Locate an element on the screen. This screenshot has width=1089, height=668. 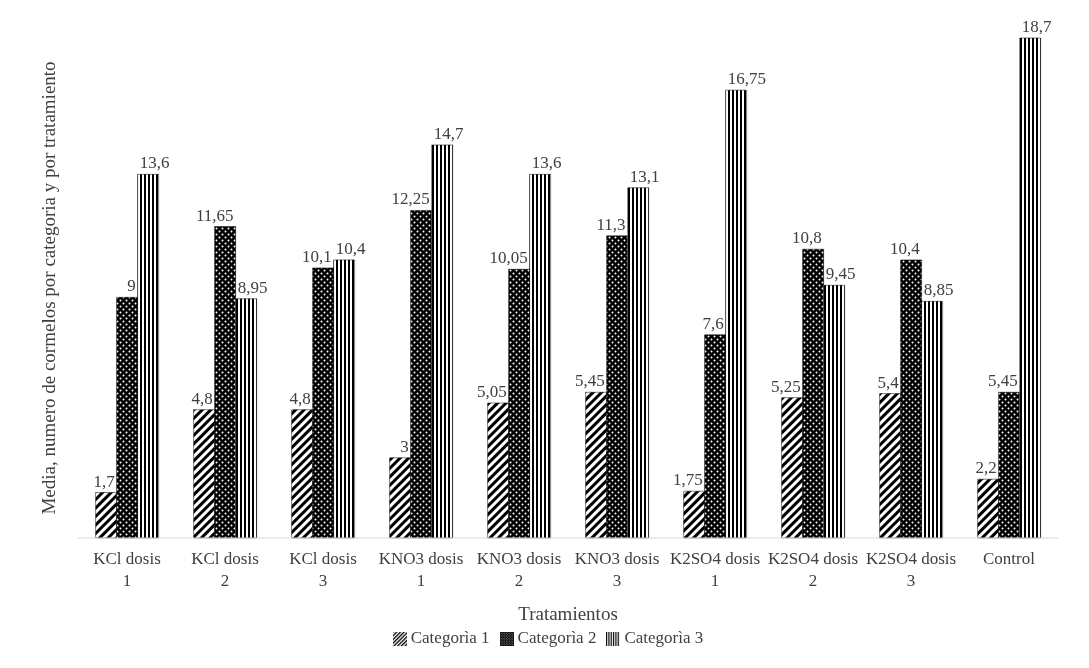
data-label: 13,1 is located at coordinates (644, 176).